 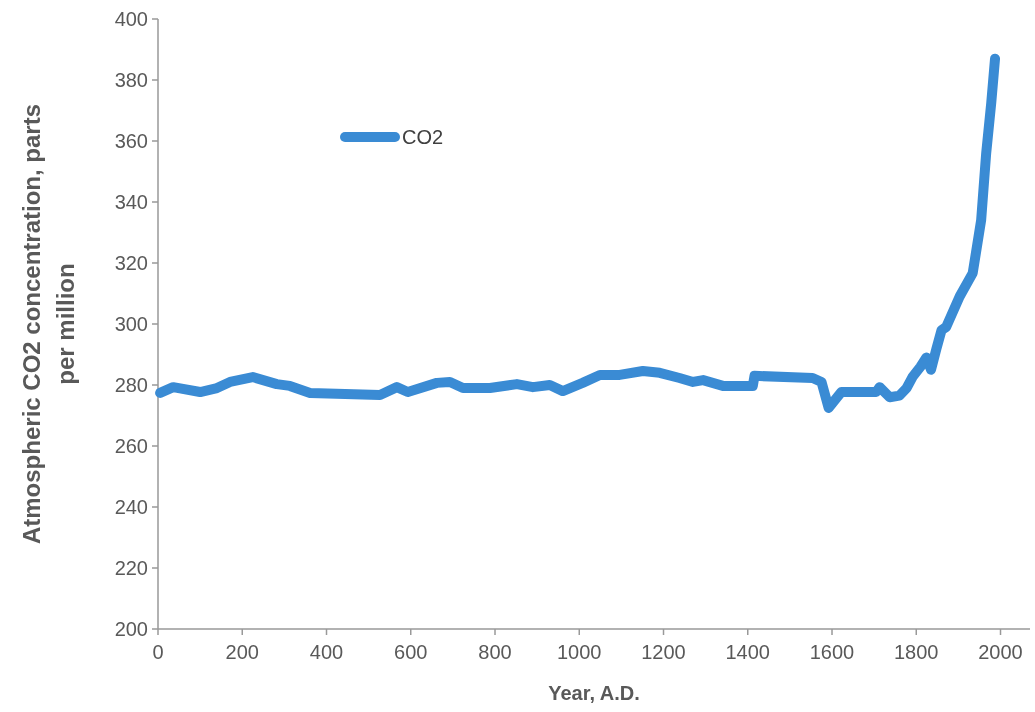 What do you see at coordinates (916, 652) in the screenshot?
I see `x-tick-label: 1800` at bounding box center [916, 652].